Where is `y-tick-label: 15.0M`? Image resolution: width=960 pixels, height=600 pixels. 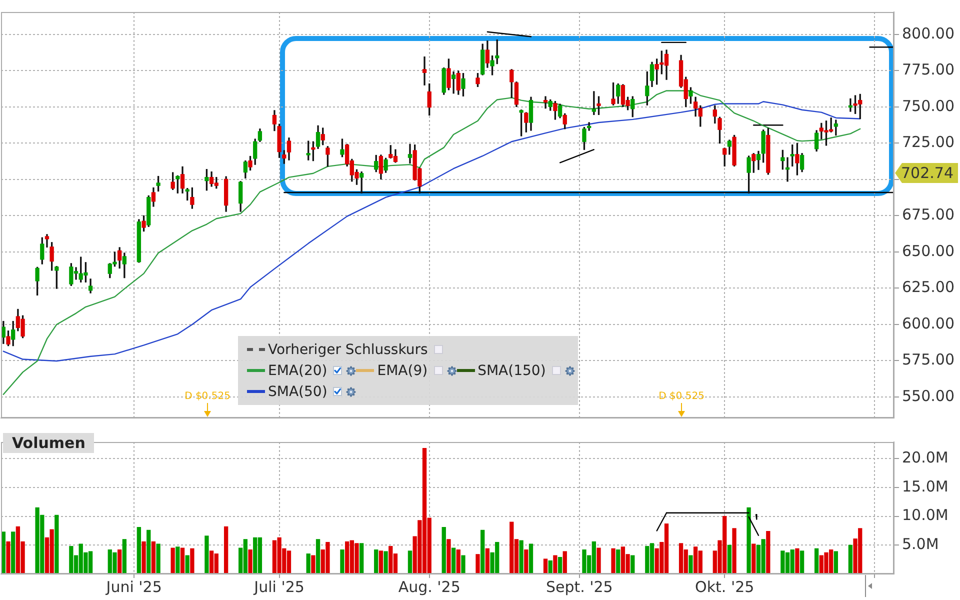
y-tick-label: 15.0M is located at coordinates (925, 486).